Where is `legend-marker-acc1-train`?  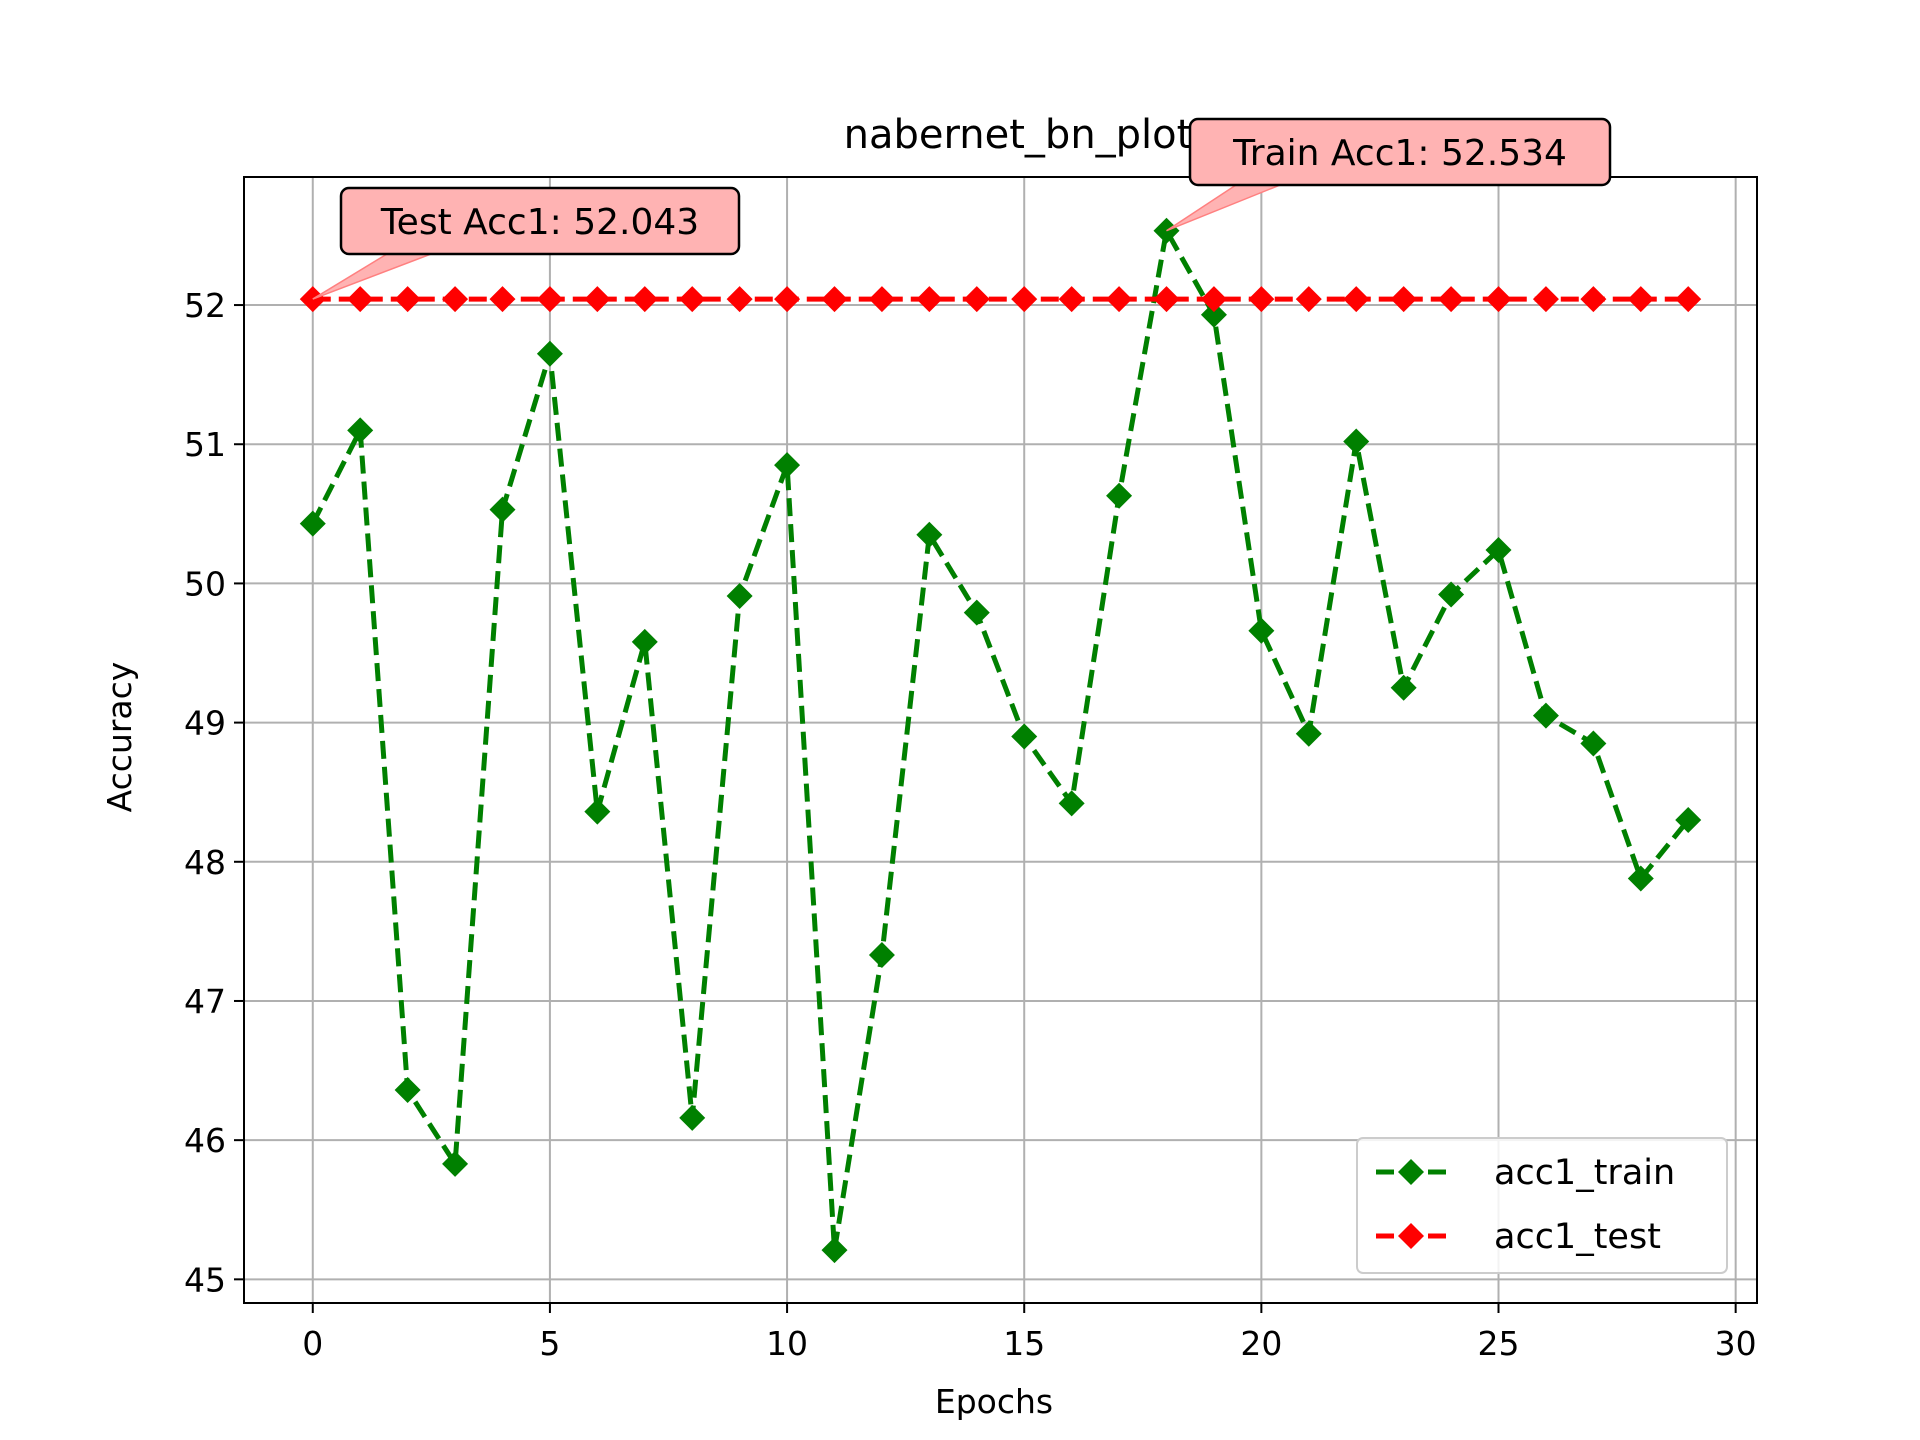
legend-marker-acc1-train is located at coordinates (1411, 1172).